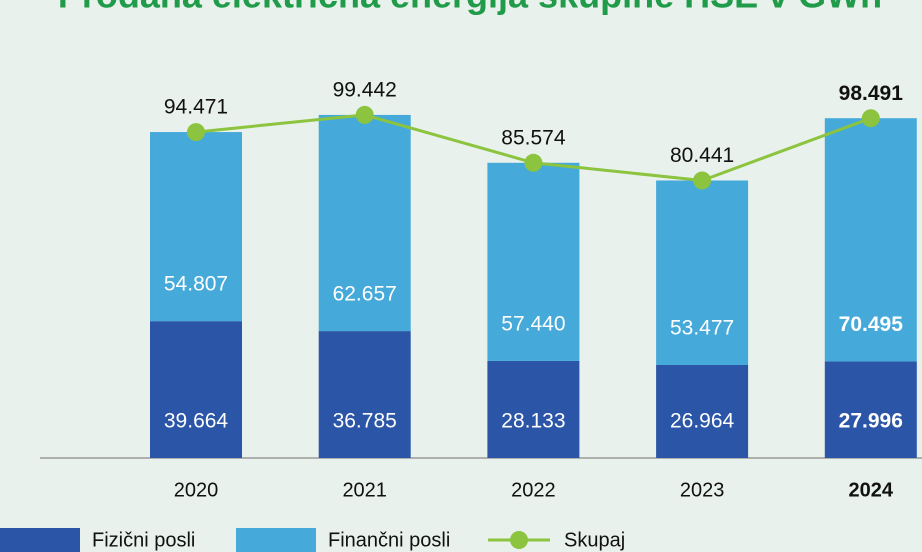  Describe the element at coordinates (871, 93) in the screenshot. I see `total-label: 98.491` at that location.